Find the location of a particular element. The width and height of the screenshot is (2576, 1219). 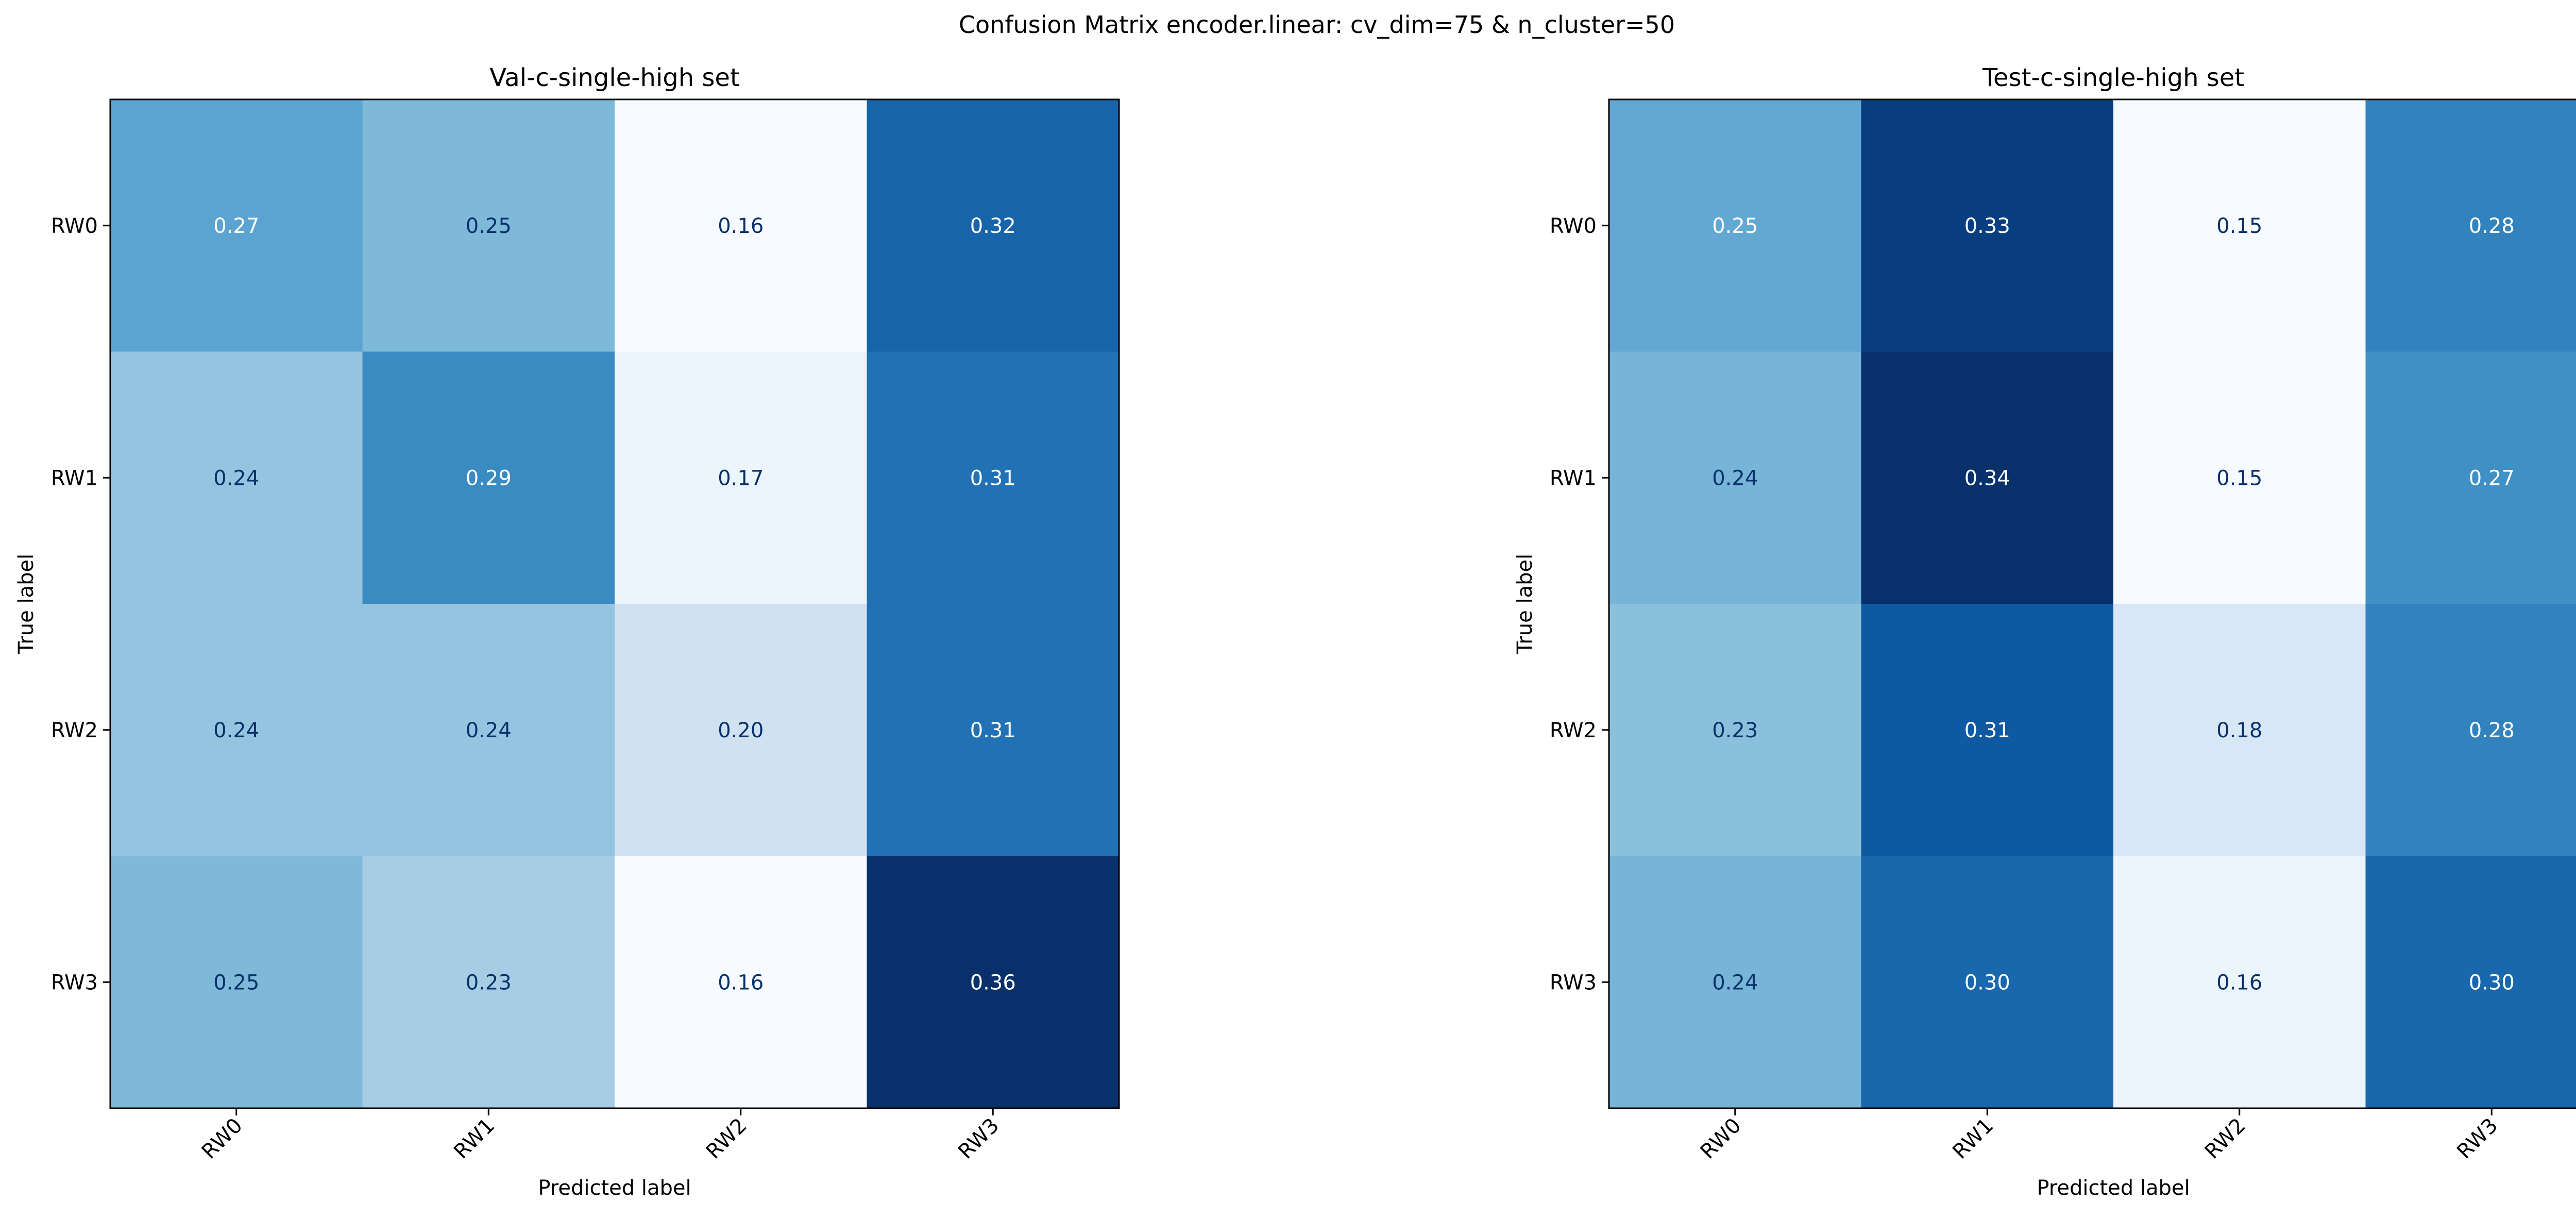

cell-value-label: 0.33 is located at coordinates (1987, 226).